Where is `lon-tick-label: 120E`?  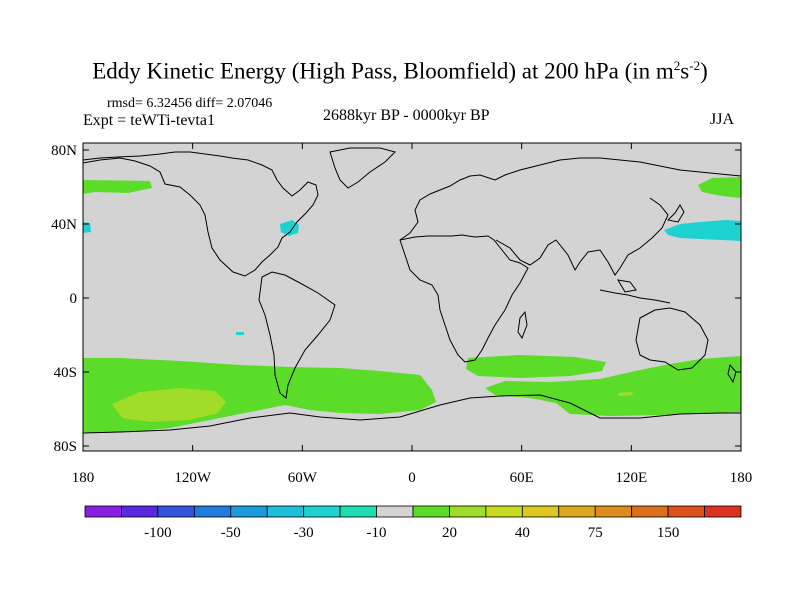
lon-tick-label: 120E is located at coordinates (631, 478).